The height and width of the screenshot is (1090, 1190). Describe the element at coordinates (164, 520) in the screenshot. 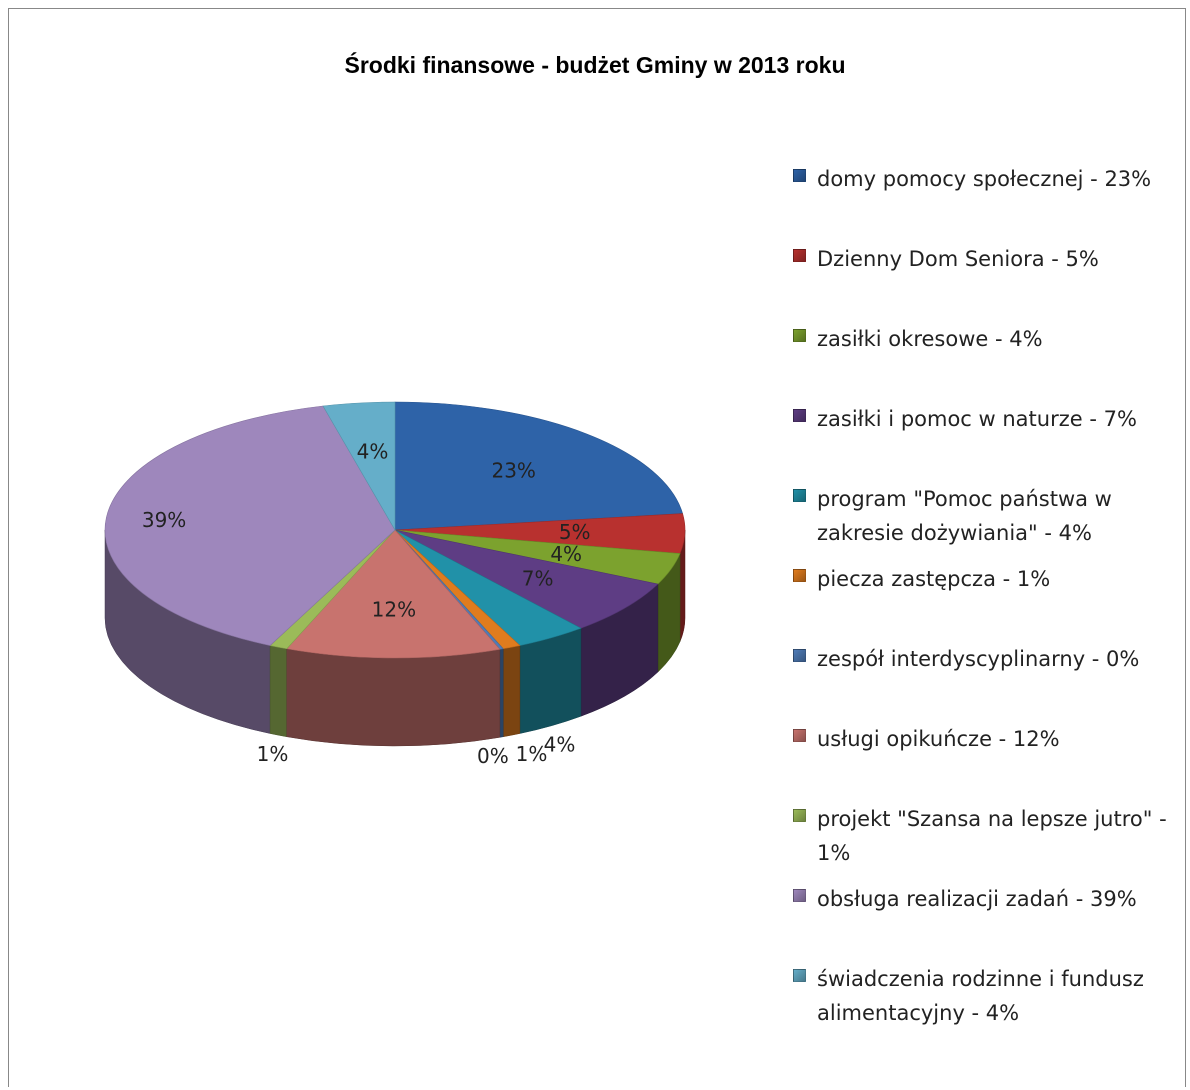

I see `data-label-10: 39%` at that location.